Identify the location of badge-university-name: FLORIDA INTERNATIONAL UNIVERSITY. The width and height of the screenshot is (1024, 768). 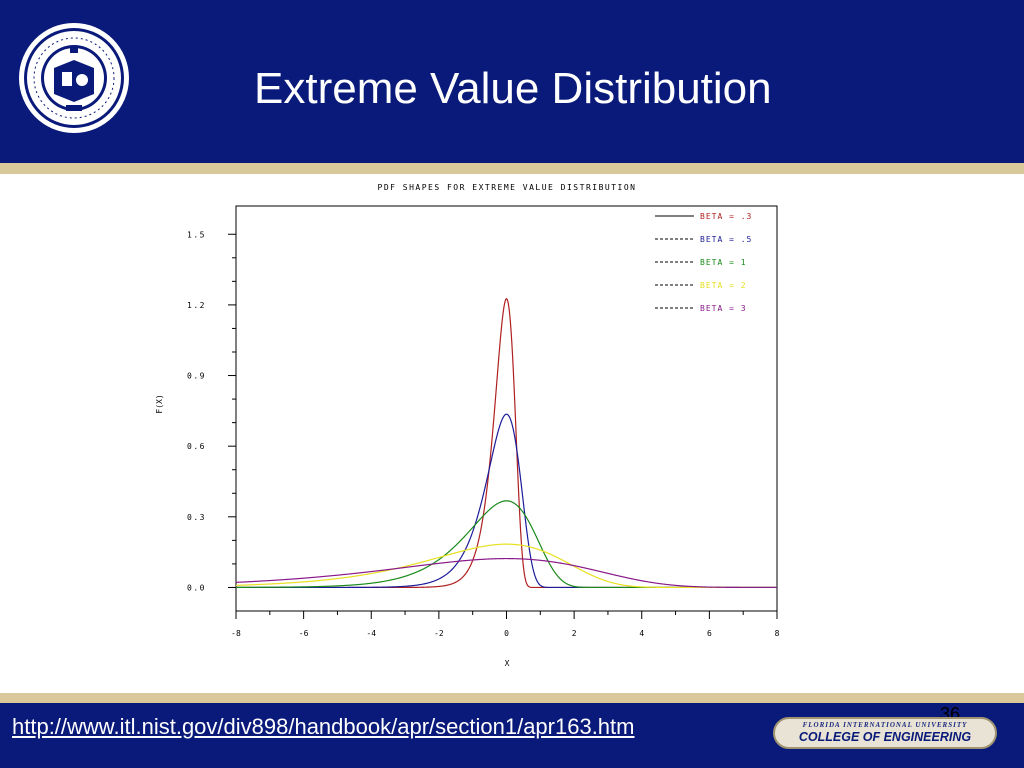
(885, 725).